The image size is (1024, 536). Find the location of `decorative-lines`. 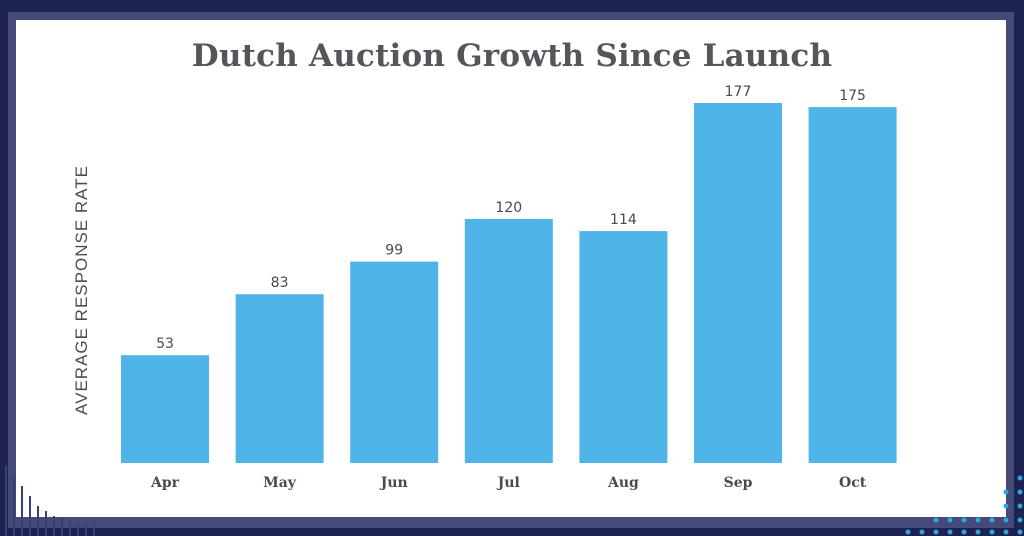

decorative-lines is located at coordinates (50, 501).